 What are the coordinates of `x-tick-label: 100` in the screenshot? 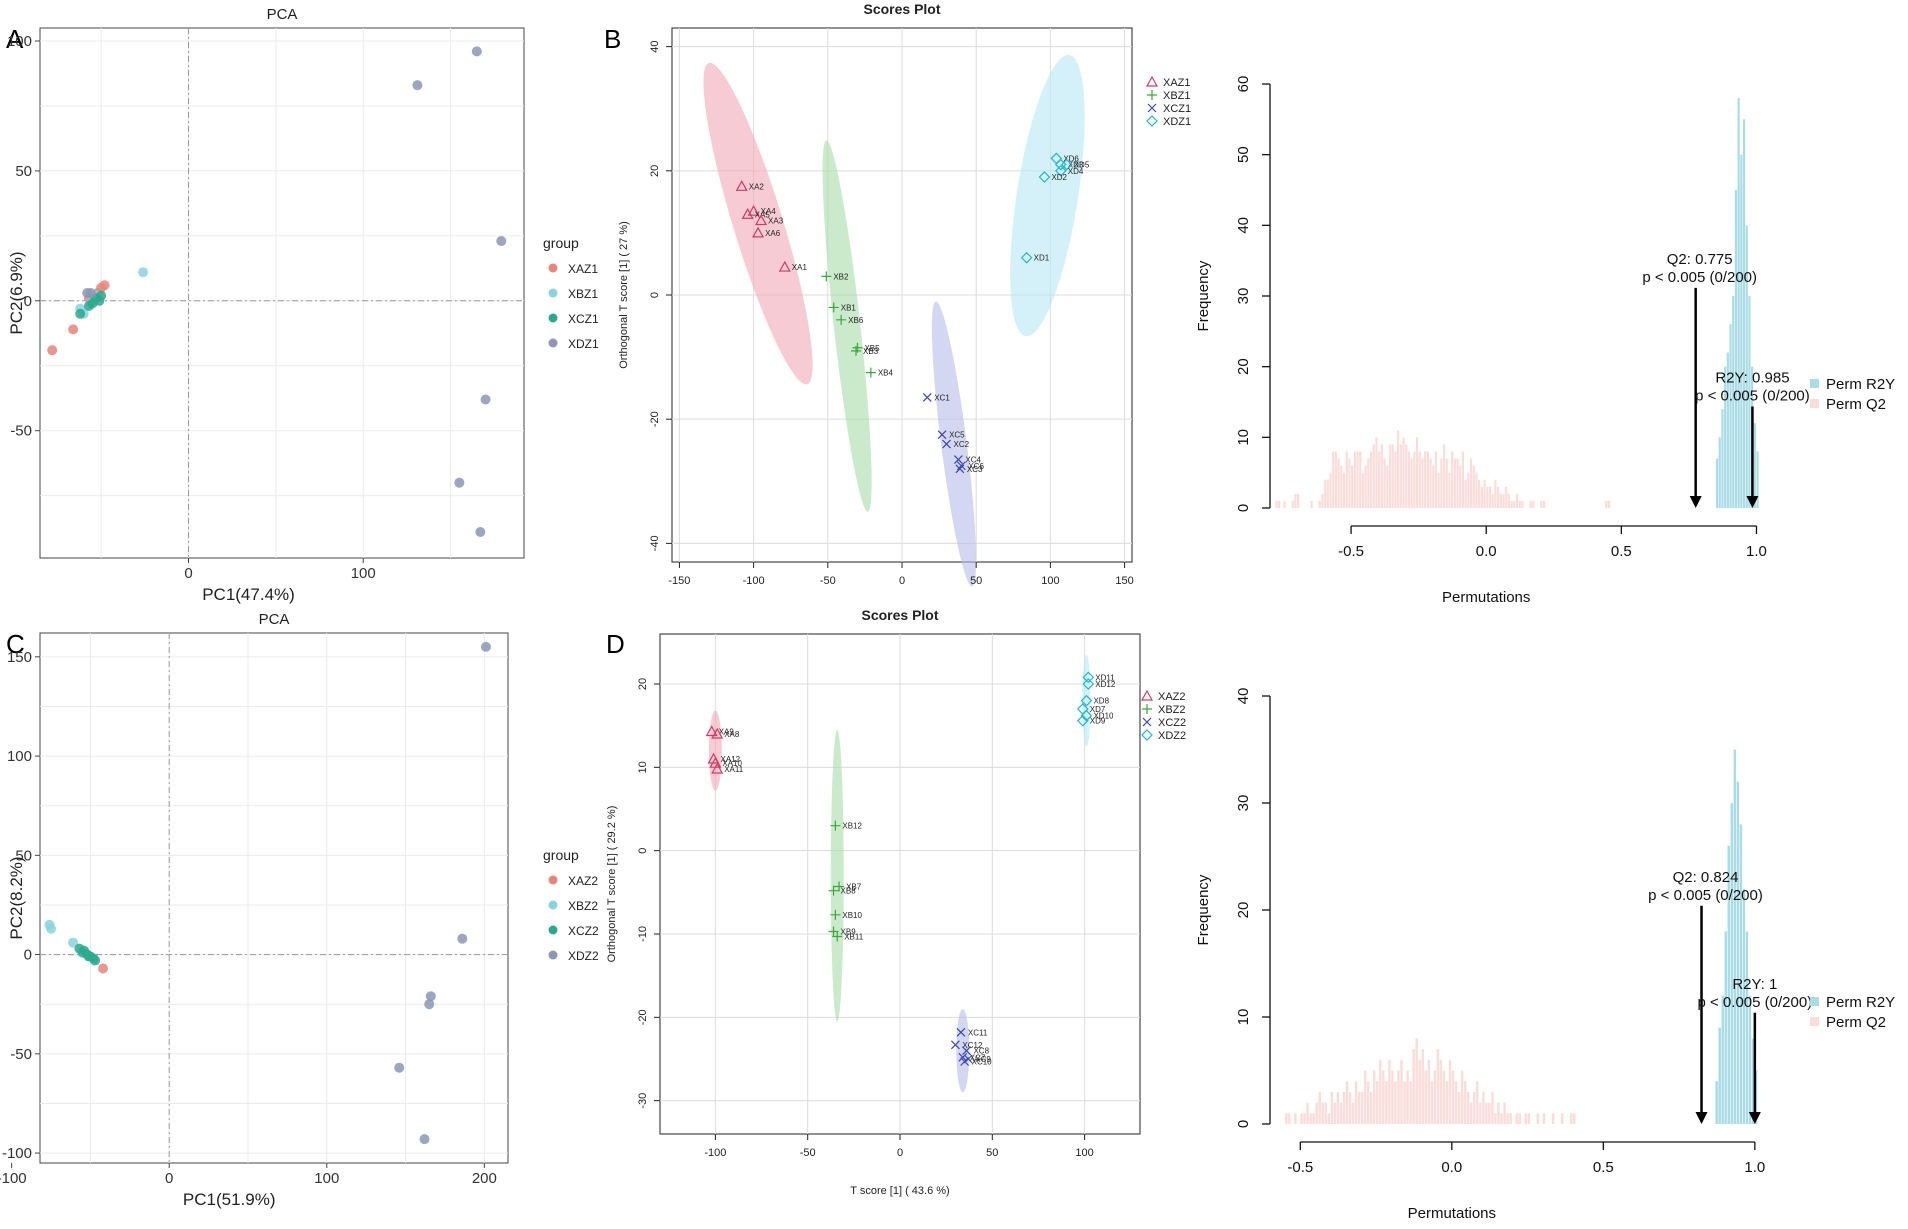 It's located at (363, 573).